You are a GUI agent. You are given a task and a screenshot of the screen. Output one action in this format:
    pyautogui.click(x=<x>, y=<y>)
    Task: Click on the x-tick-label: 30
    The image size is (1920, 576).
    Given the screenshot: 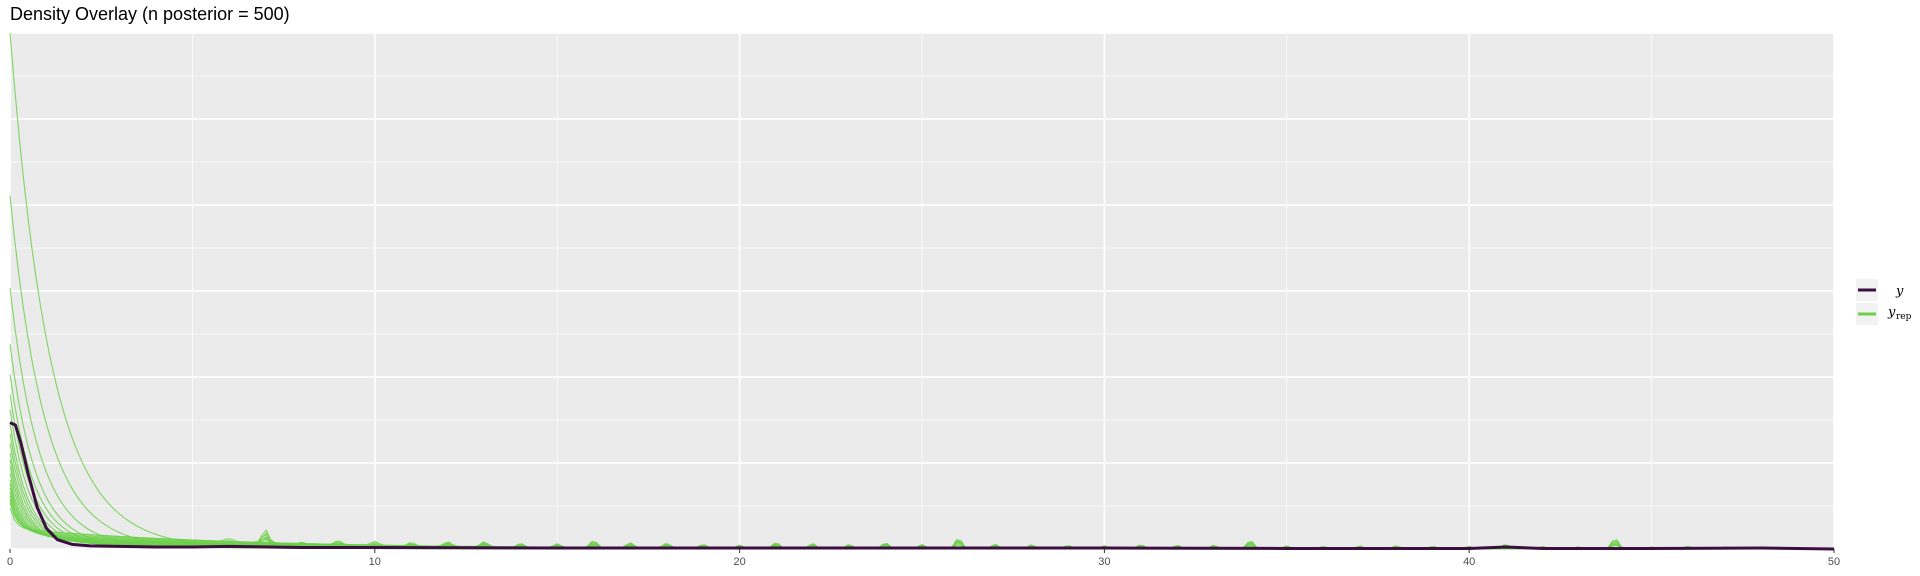 What is the action you would take?
    pyautogui.click(x=1104, y=562)
    